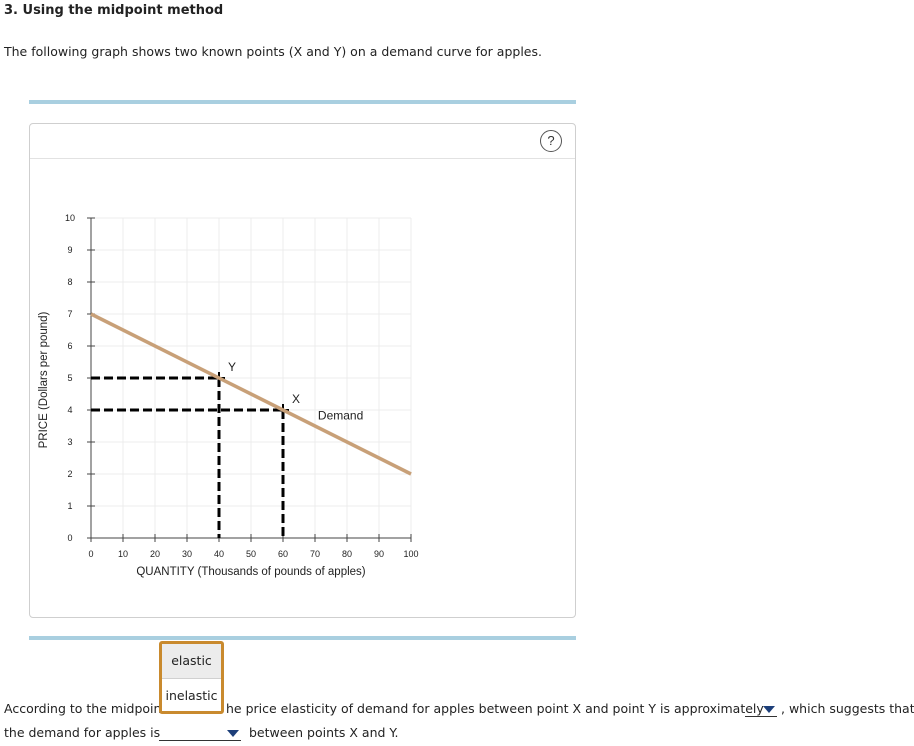 This screenshot has height=746, width=914. Describe the element at coordinates (324, 732) in the screenshot. I see `question-part2-suffix: between points X and Y.` at that location.